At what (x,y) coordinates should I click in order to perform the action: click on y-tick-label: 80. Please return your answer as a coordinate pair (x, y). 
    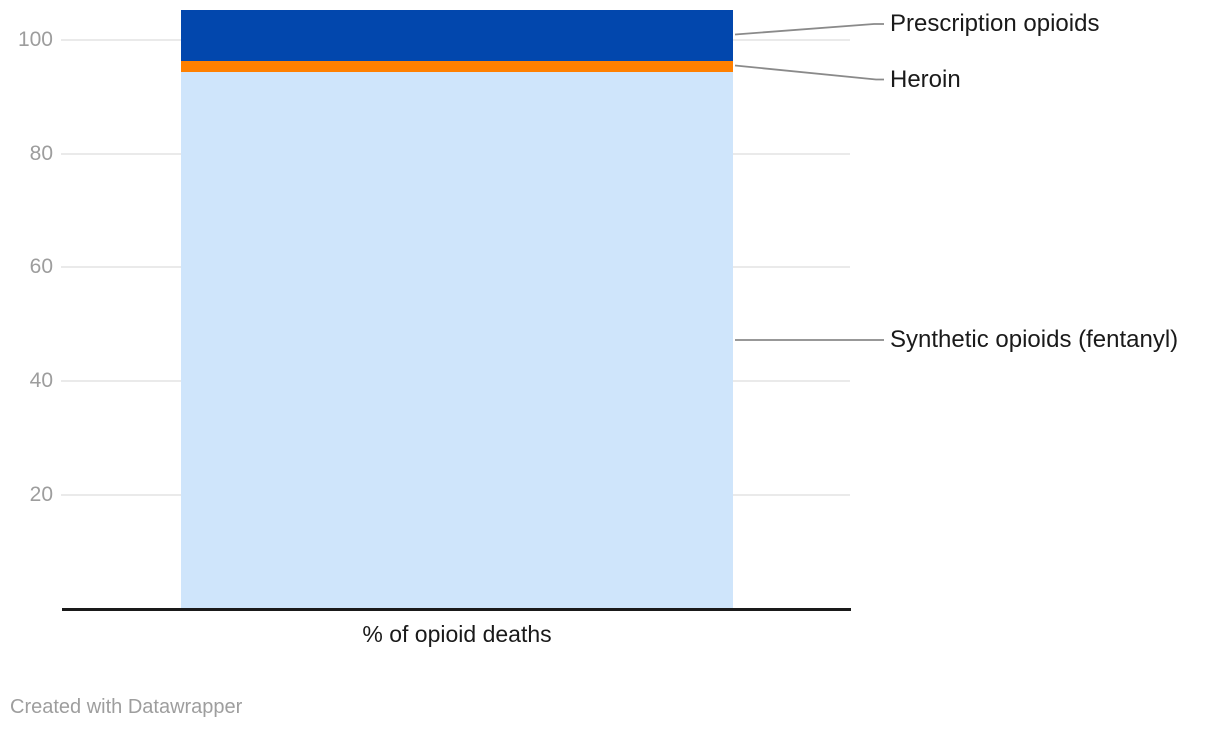
    Looking at the image, I should click on (41, 153).